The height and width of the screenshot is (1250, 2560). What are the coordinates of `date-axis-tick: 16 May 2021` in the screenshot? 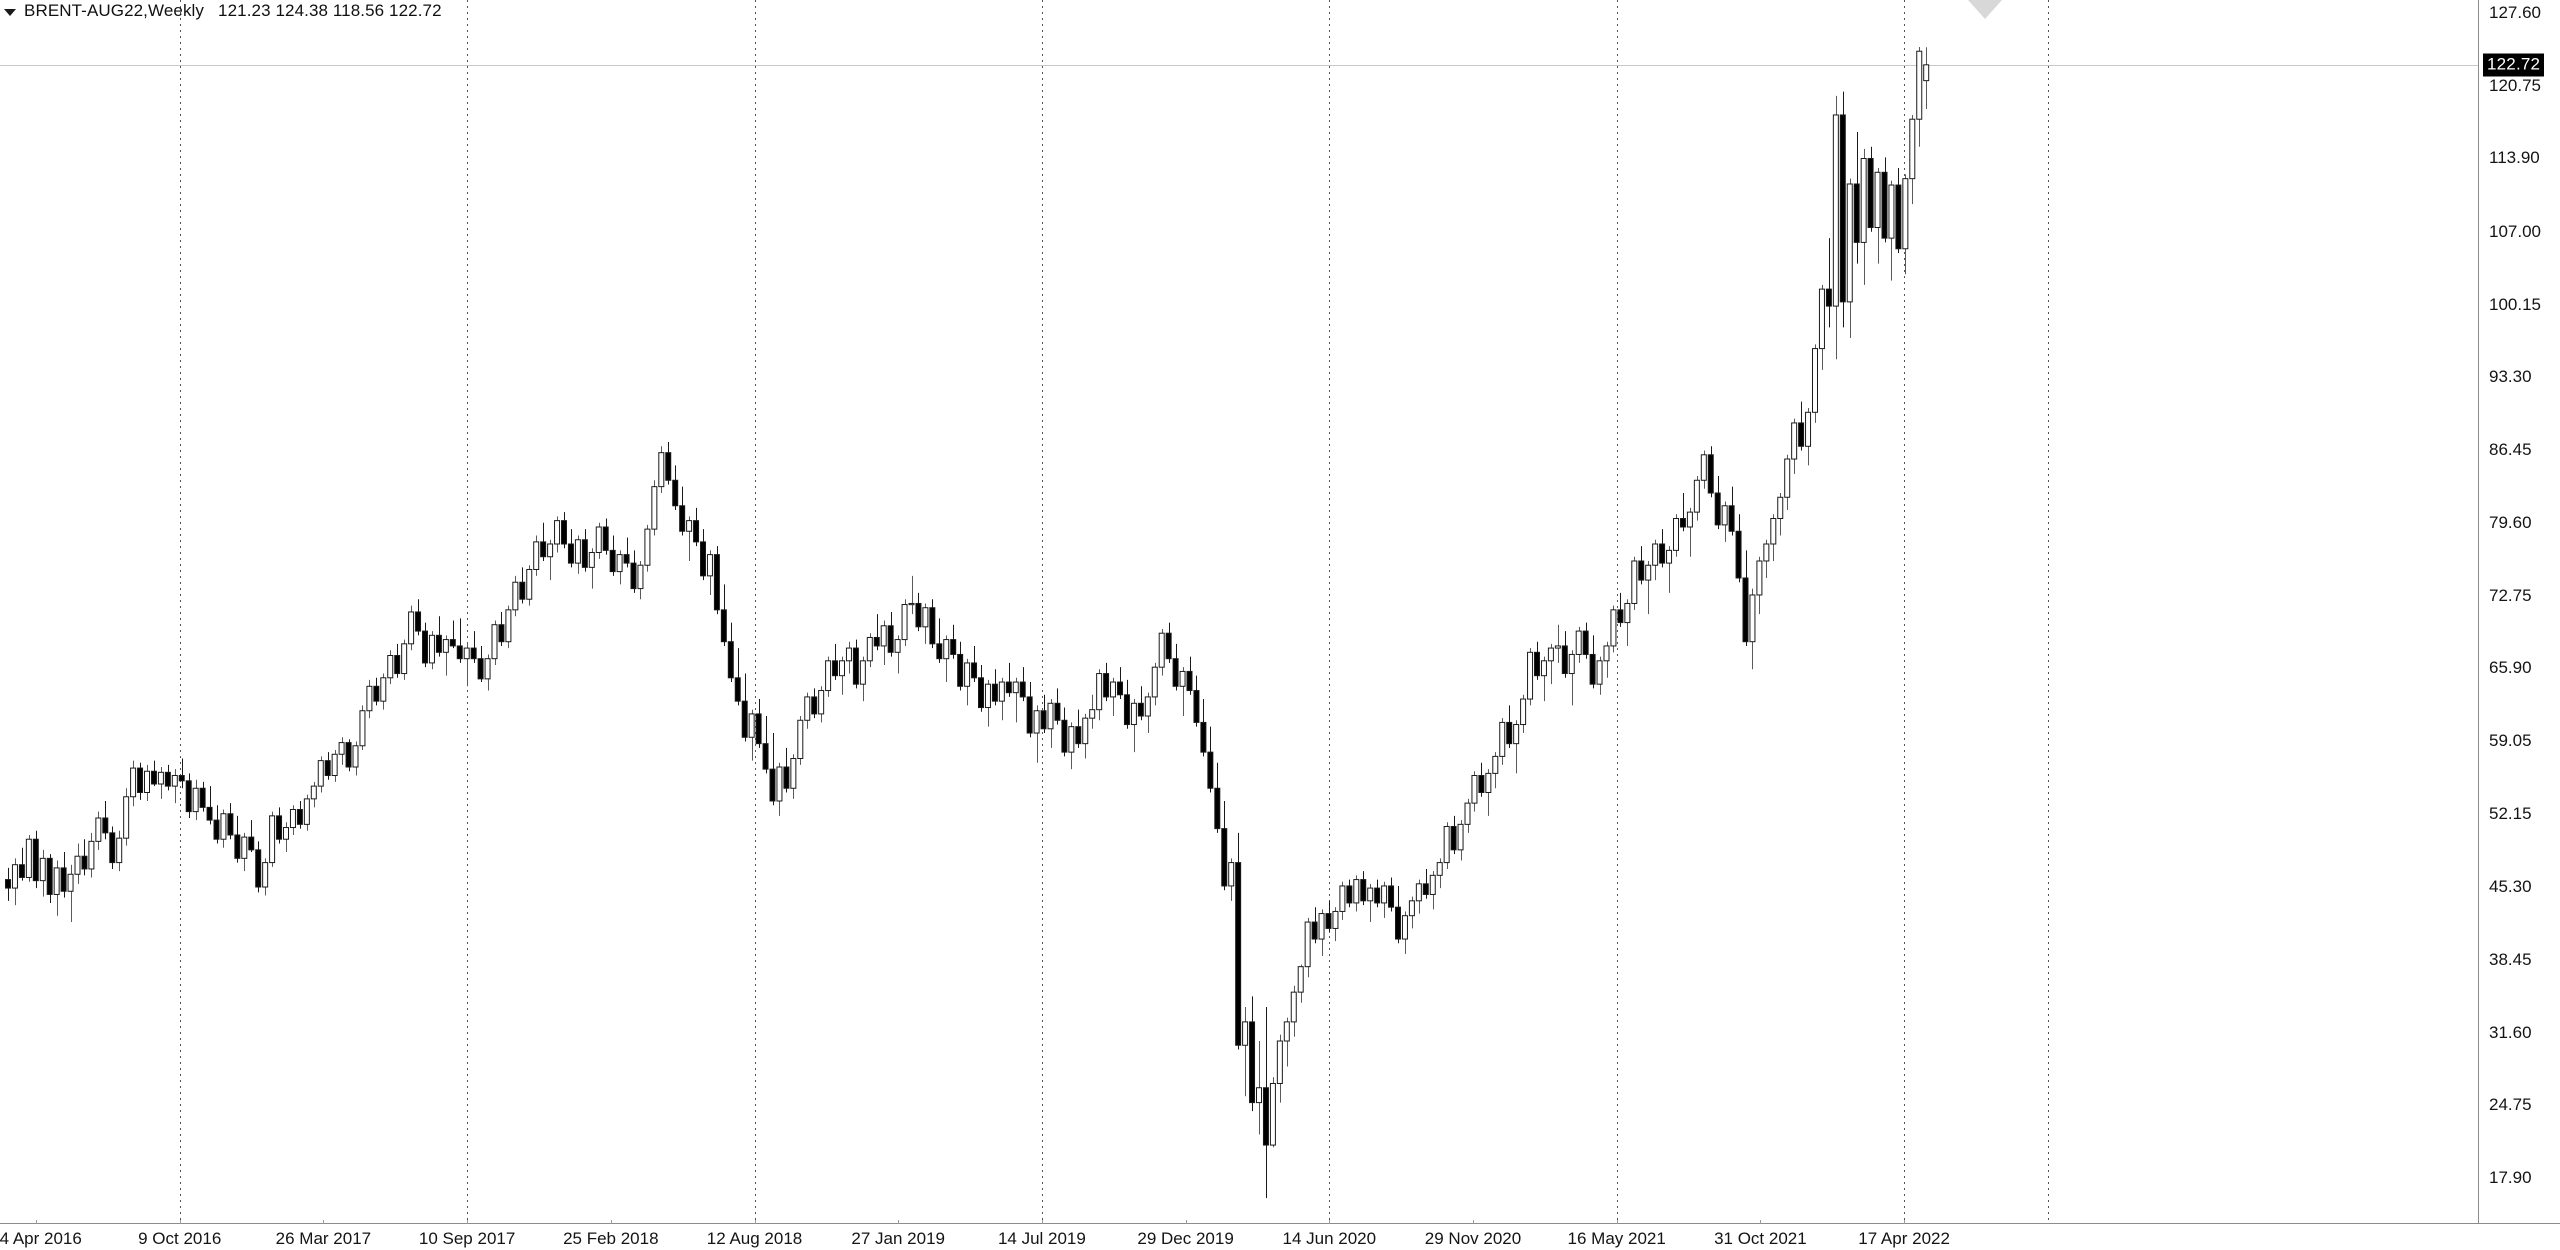 It's located at (1616, 1238).